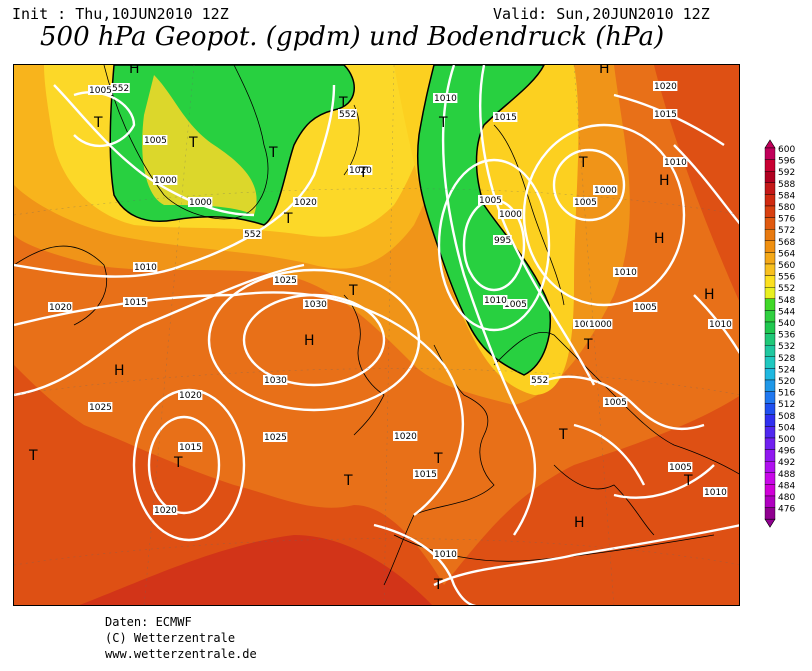  What do you see at coordinates (181, 654) in the screenshot?
I see `footer-url: www.wetterzentrale.de` at bounding box center [181, 654].